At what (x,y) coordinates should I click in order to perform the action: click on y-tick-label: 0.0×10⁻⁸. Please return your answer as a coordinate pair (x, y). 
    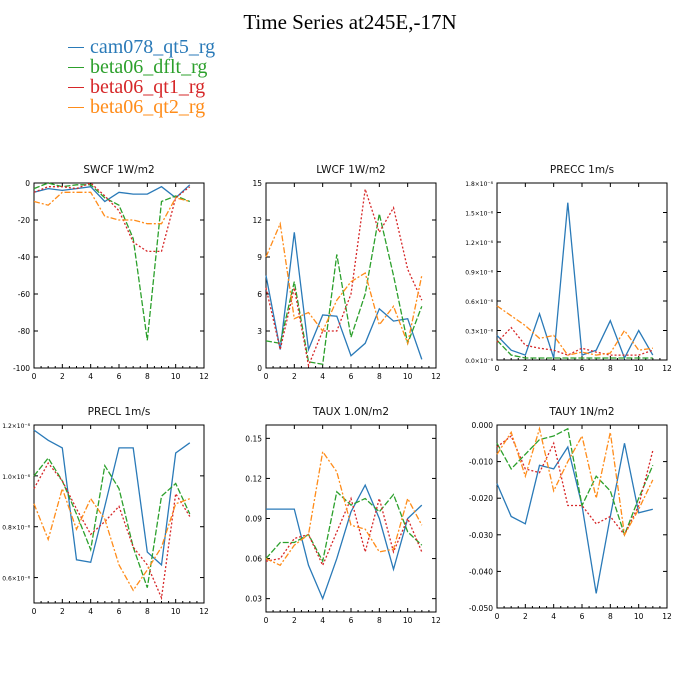
    Looking at the image, I should click on (479, 361).